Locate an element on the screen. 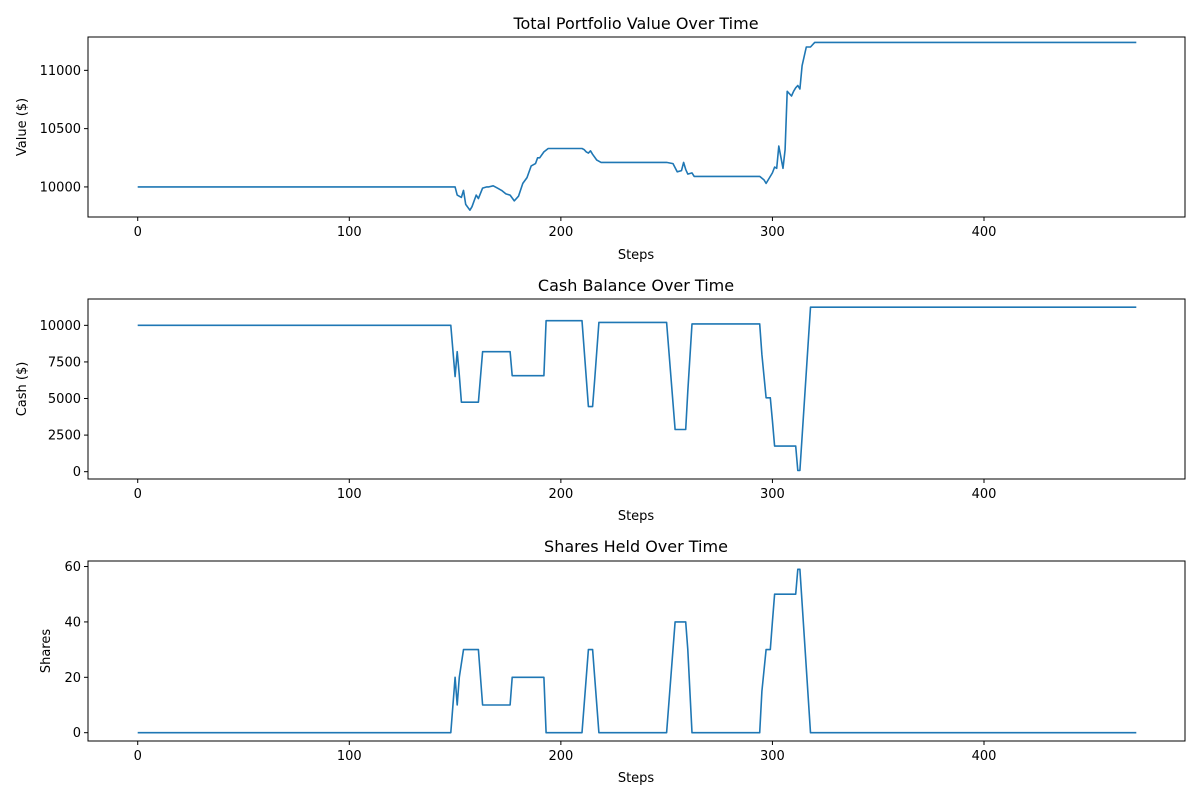 Image resolution: width=1200 pixels, height=800 pixels. chart-title: Shares Held Over Time is located at coordinates (636, 546).